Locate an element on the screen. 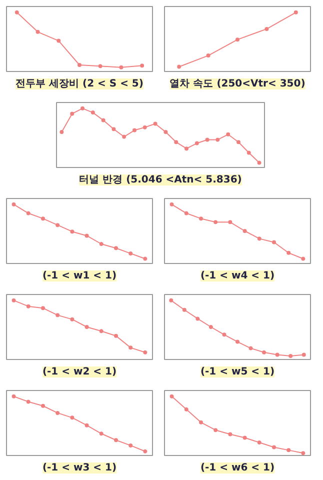  text: (-1 < w2 < 1) is located at coordinates (79, 372).